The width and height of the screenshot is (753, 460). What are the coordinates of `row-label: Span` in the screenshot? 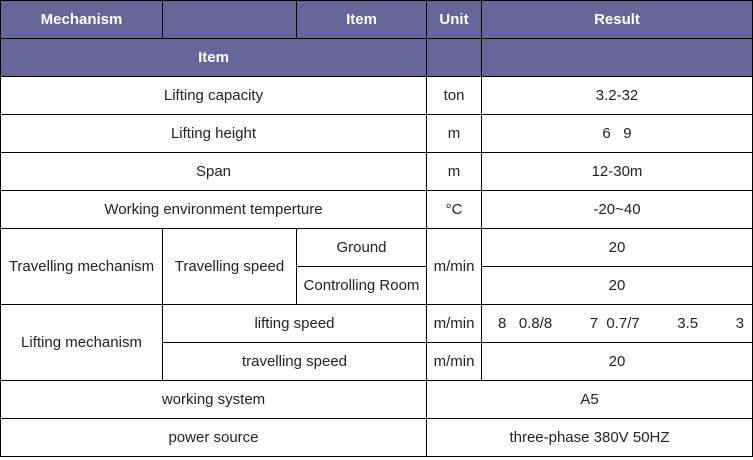 It's located at (213, 171).